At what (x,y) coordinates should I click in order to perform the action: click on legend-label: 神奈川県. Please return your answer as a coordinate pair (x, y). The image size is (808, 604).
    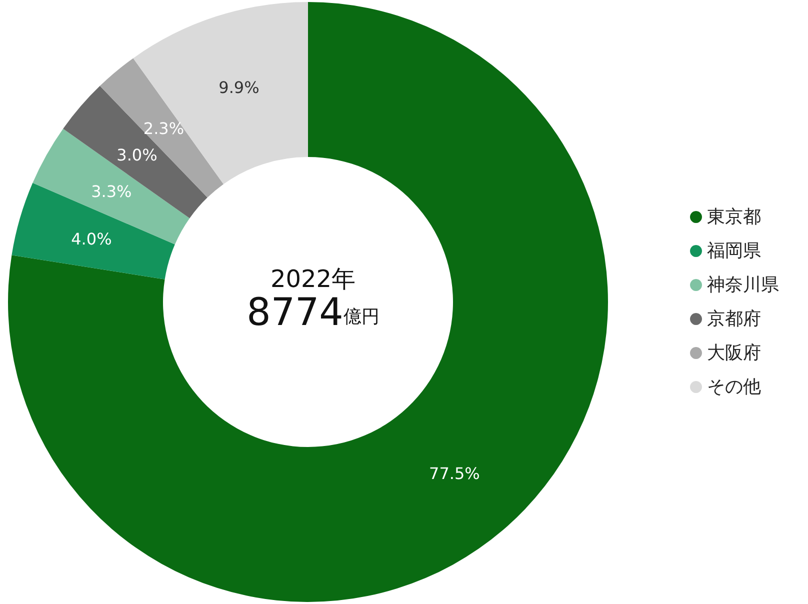
    Looking at the image, I should click on (743, 285).